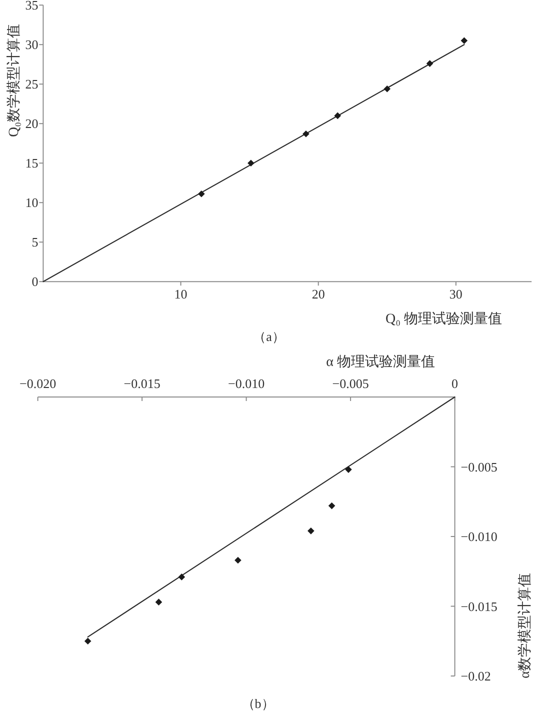 This screenshot has height=713, width=533. Describe the element at coordinates (479, 606) in the screenshot. I see `y-tick-label: −0.015` at that location.